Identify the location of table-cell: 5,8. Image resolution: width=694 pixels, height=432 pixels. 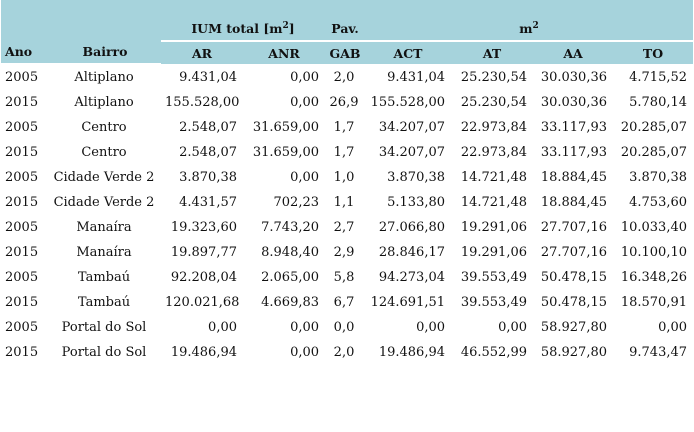
(344, 277).